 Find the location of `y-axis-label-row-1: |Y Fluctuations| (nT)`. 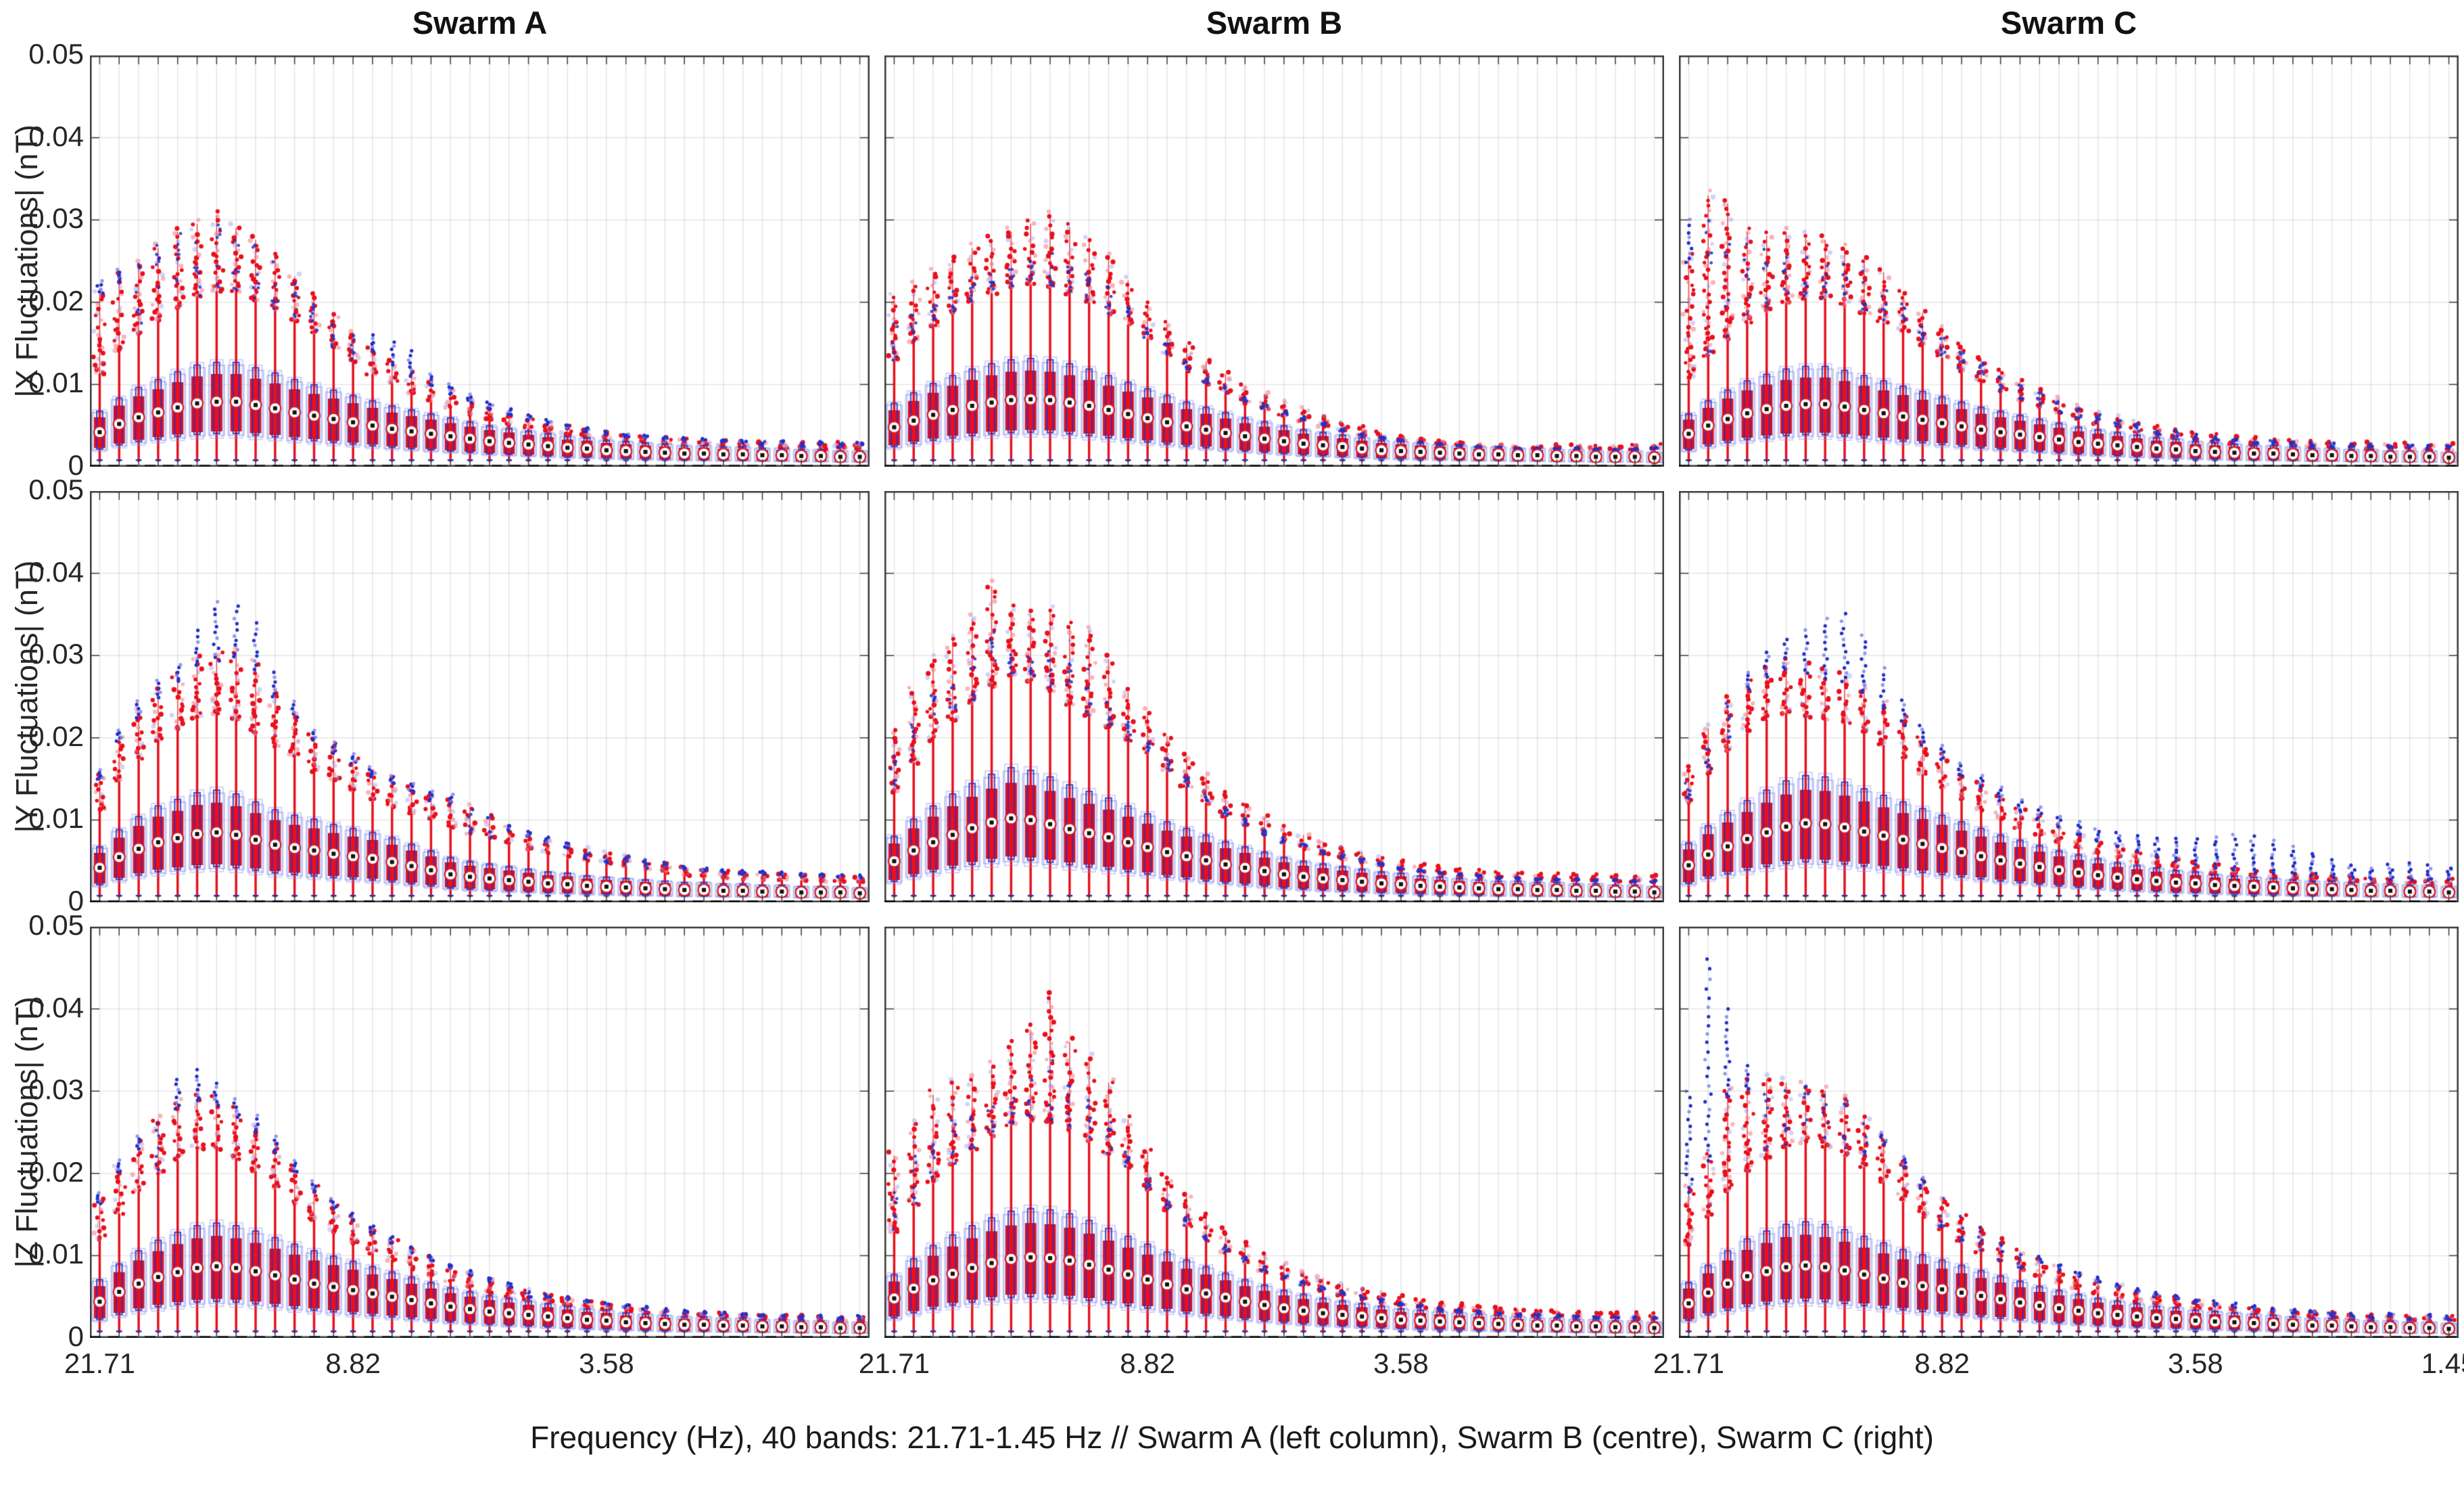

y-axis-label-row-1: |Y Fluctuations| (nT) is located at coordinates (27, 696).